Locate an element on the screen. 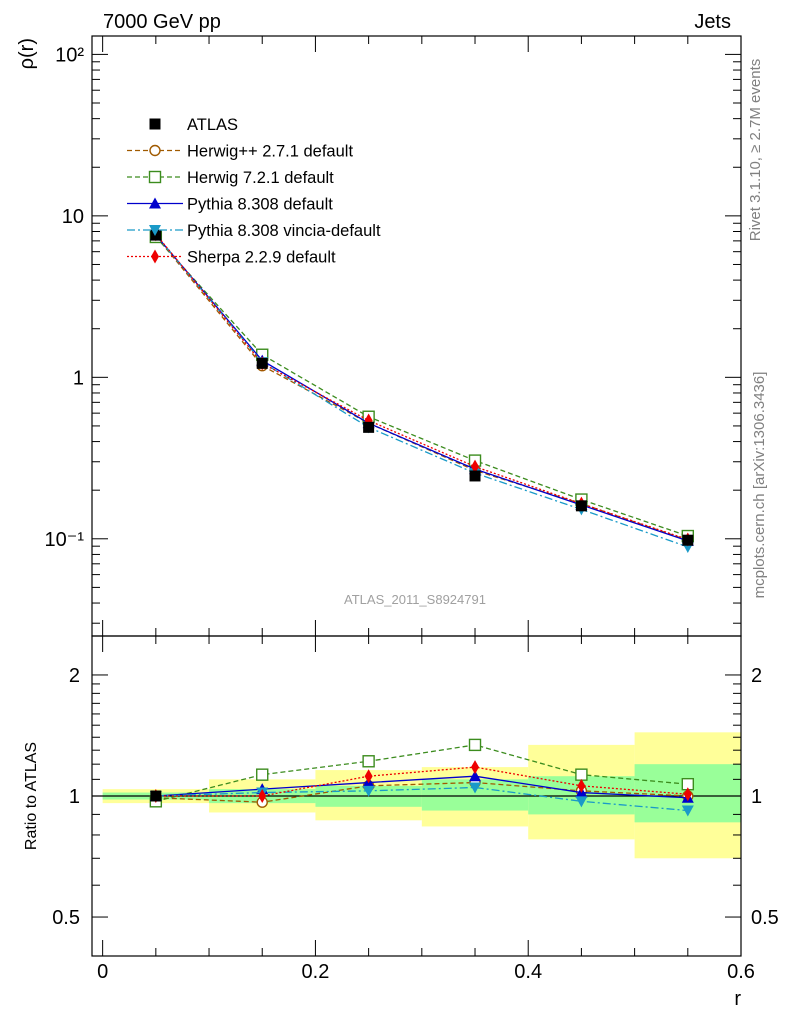  ratio-line-herwig-7-2-1-default is located at coordinates (421, 773).